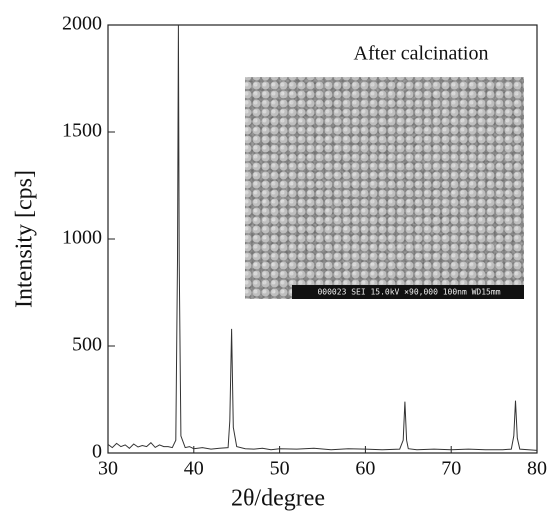 Image resolution: width=547 pixels, height=519 pixels. Describe the element at coordinates (280, 469) in the screenshot. I see `x-tick-label: 50` at that location.